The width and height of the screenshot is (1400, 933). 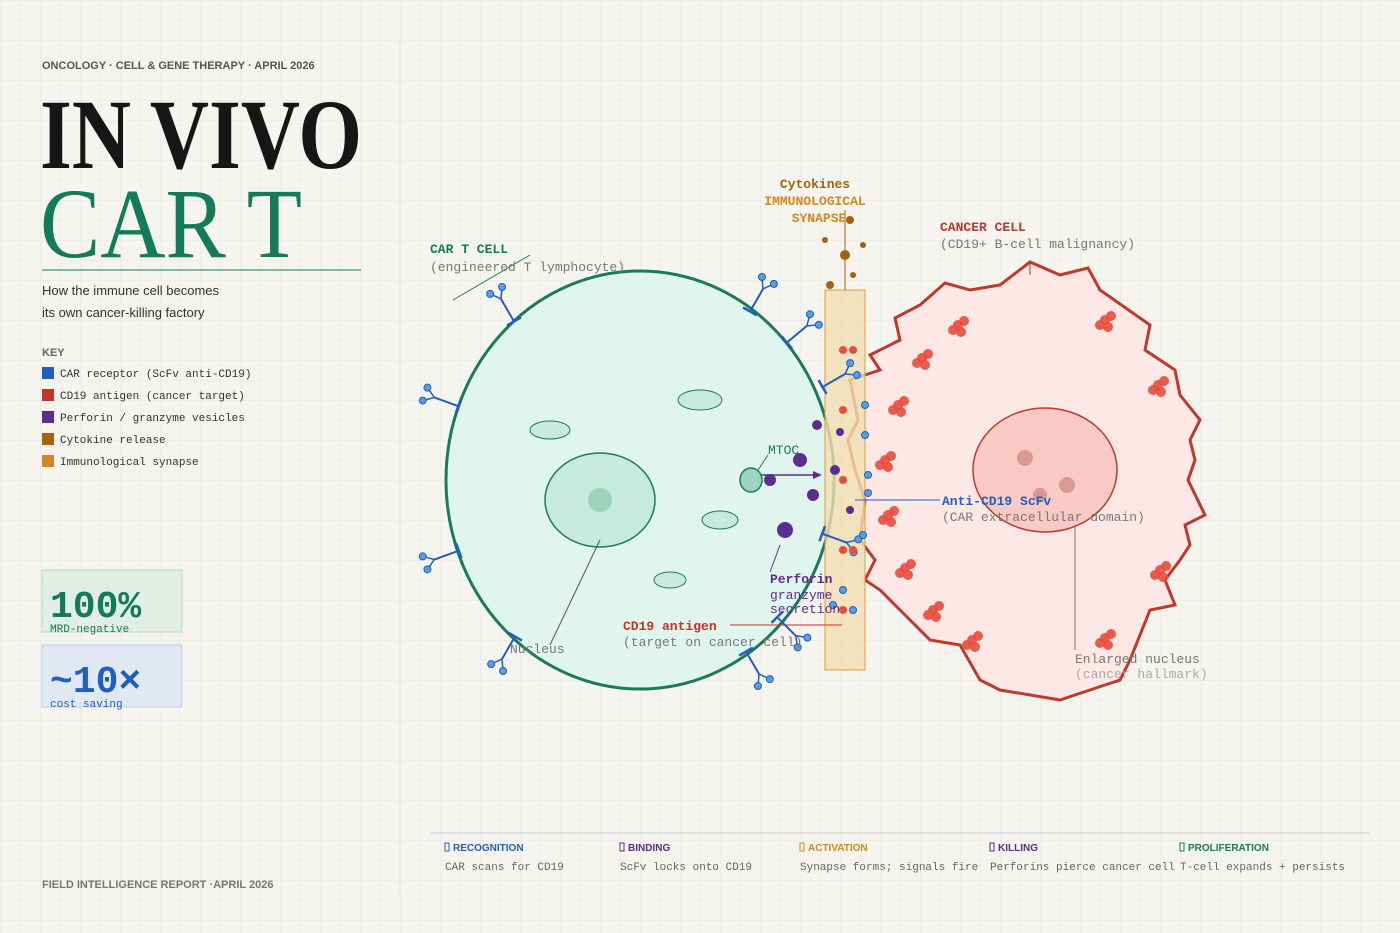 I want to click on label: MTOC, so click(x=783, y=450).